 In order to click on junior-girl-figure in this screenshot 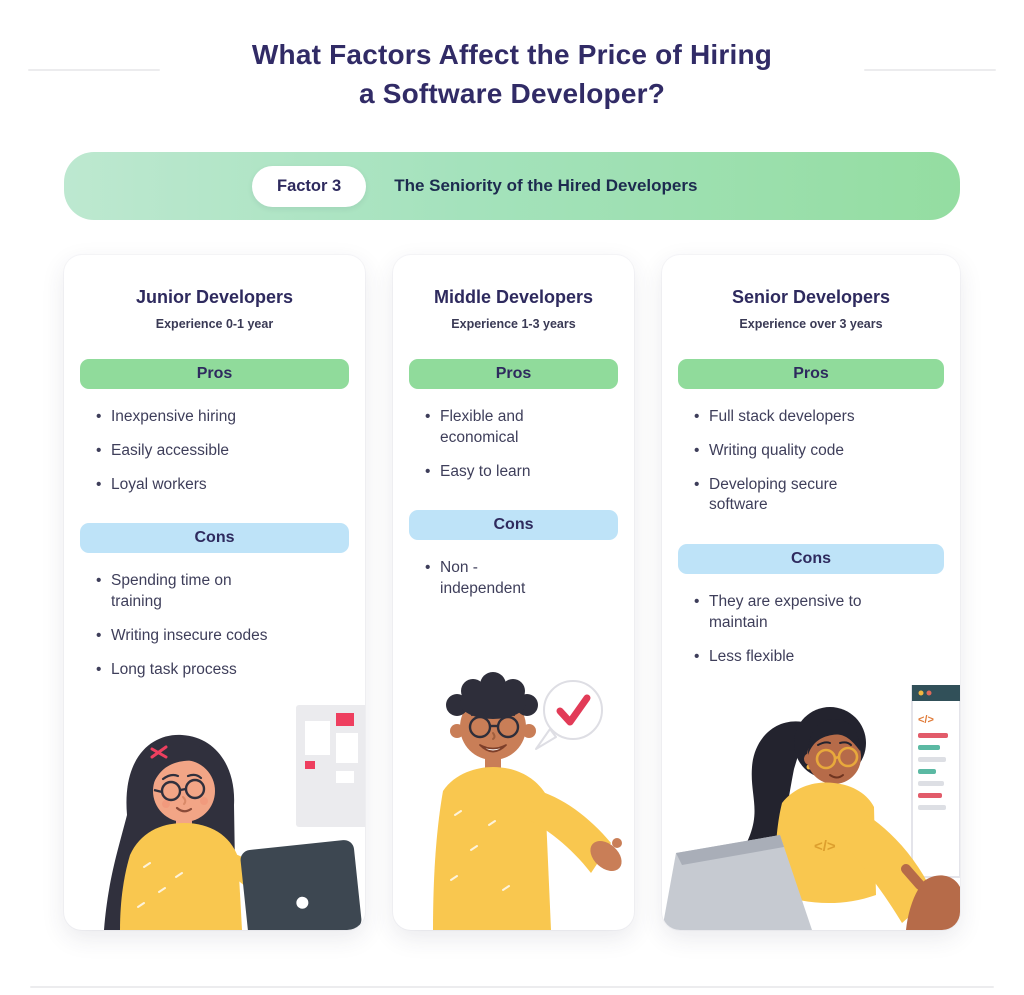, I will do `click(195, 832)`.